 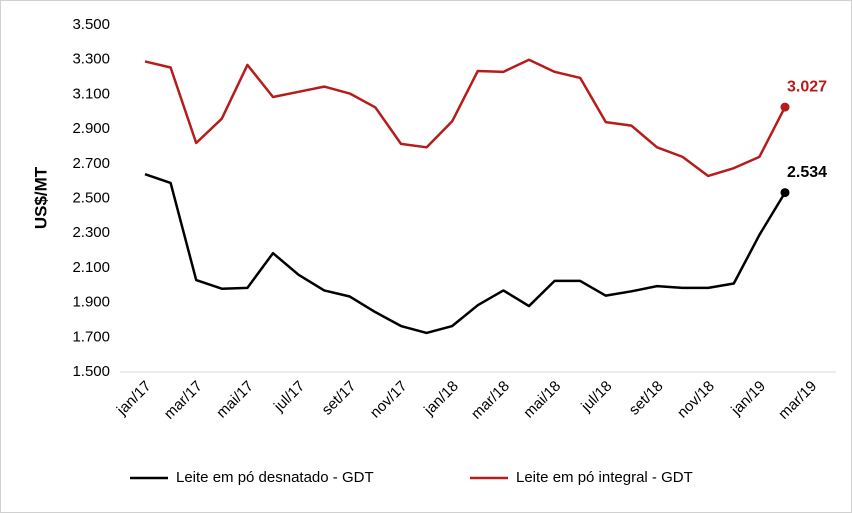 I want to click on data-label: 2.534, so click(x=807, y=172).